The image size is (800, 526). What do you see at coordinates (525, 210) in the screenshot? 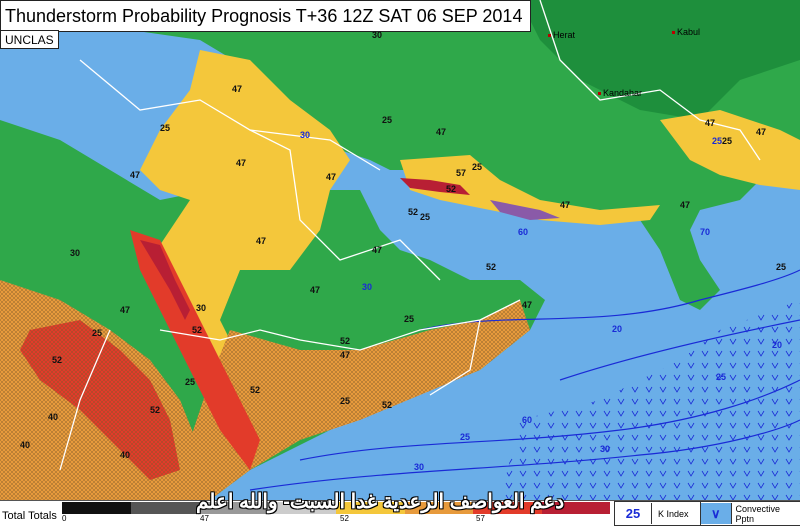
I see `prob-purple-zagros` at bounding box center [525, 210].